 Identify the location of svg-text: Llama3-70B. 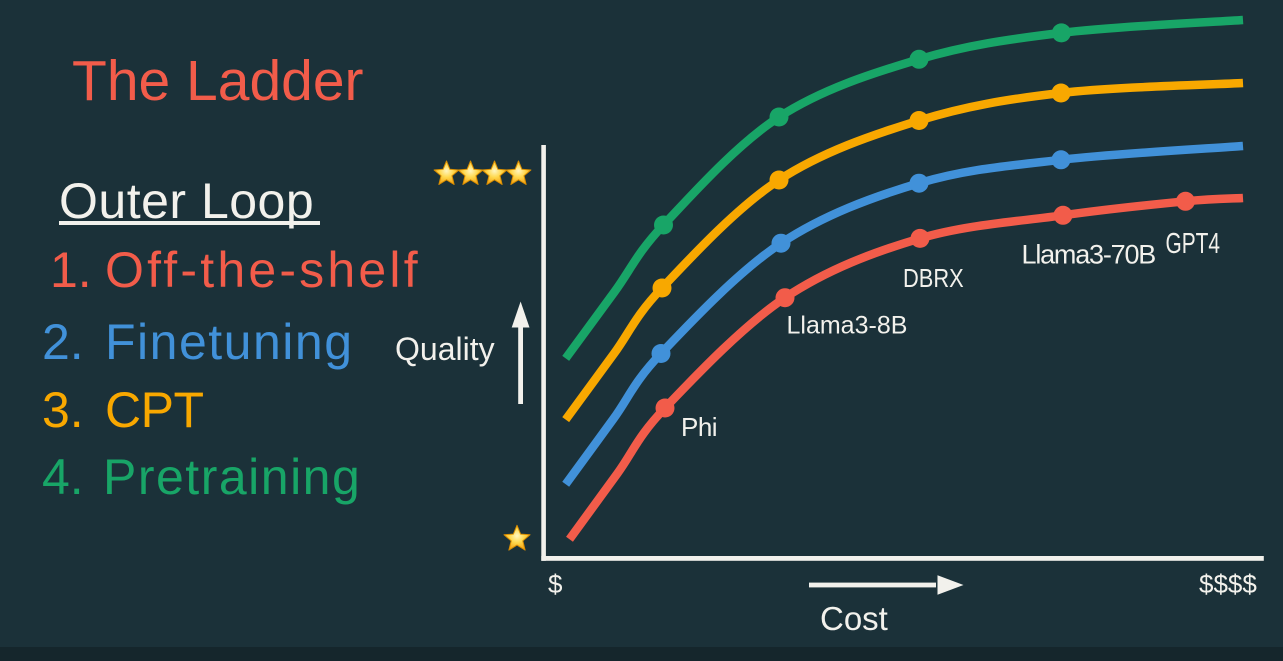
(1089, 255).